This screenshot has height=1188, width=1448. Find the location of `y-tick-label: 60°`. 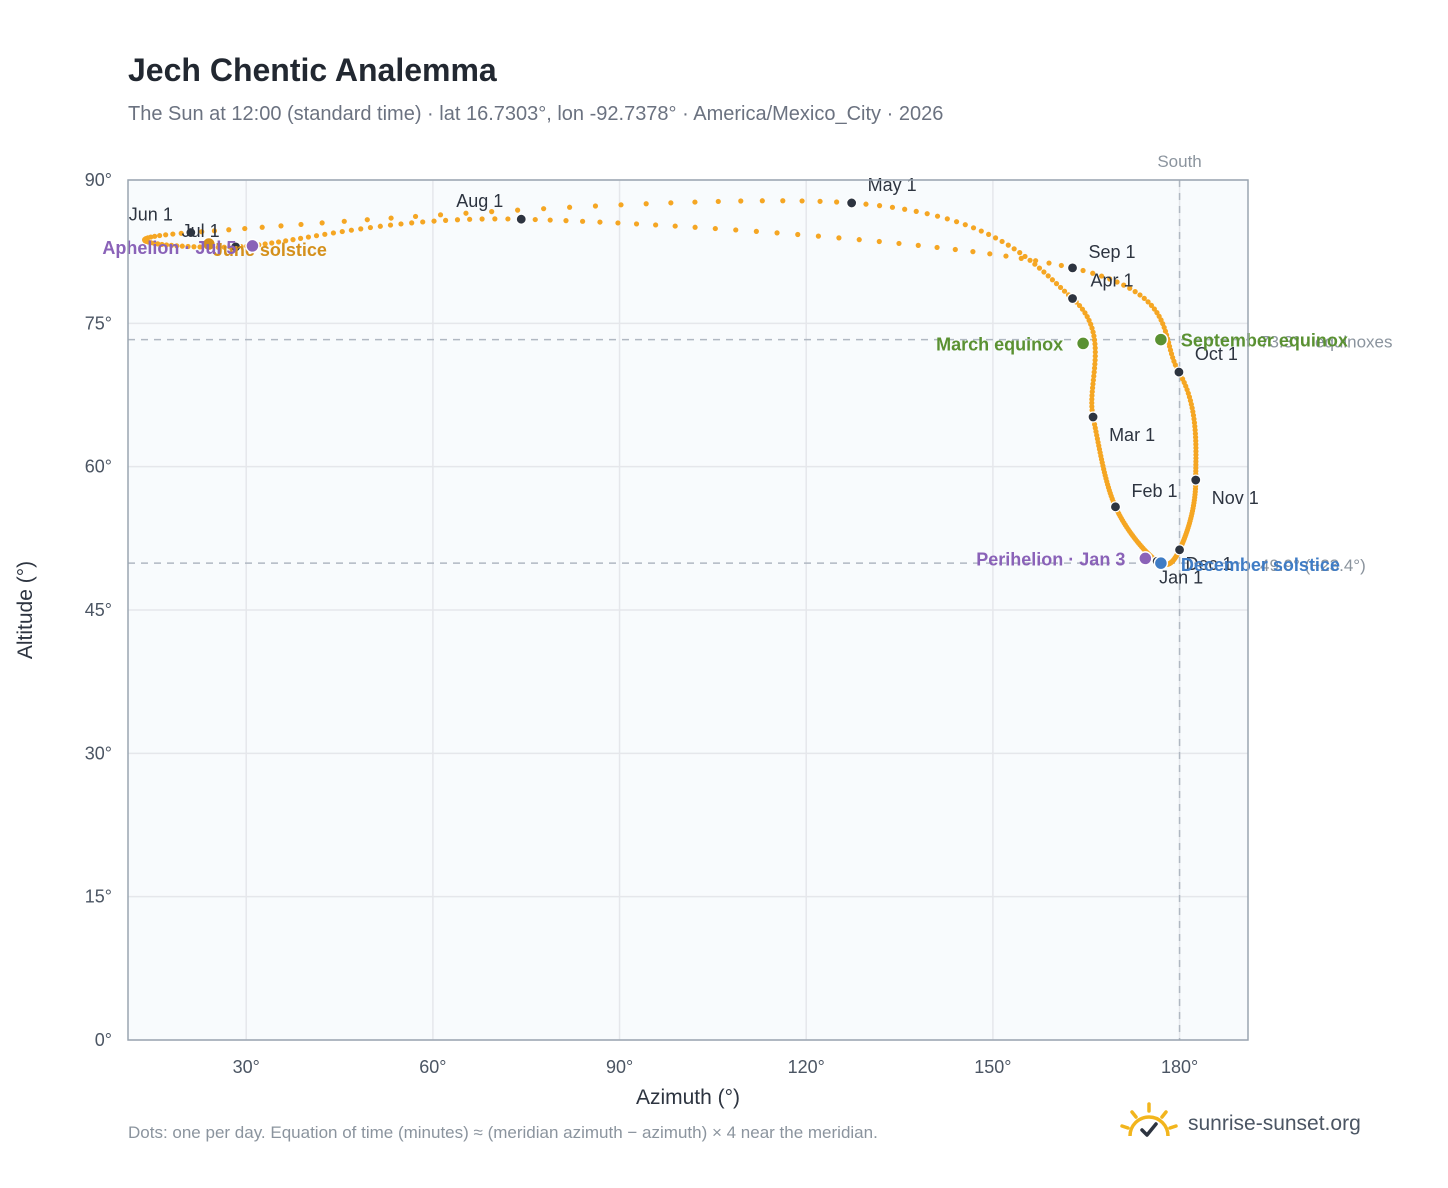

y-tick-label: 60° is located at coordinates (98, 467).